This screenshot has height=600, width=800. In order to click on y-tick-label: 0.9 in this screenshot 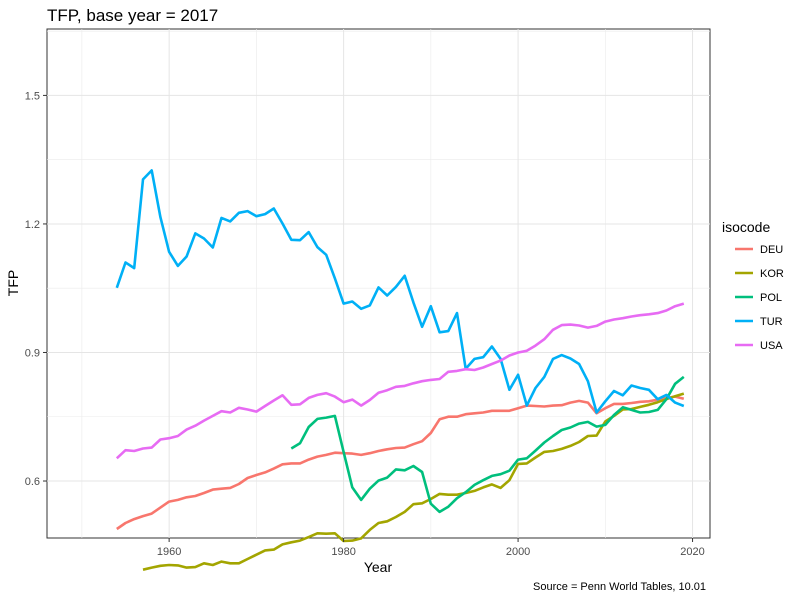, I will do `click(32, 353)`.